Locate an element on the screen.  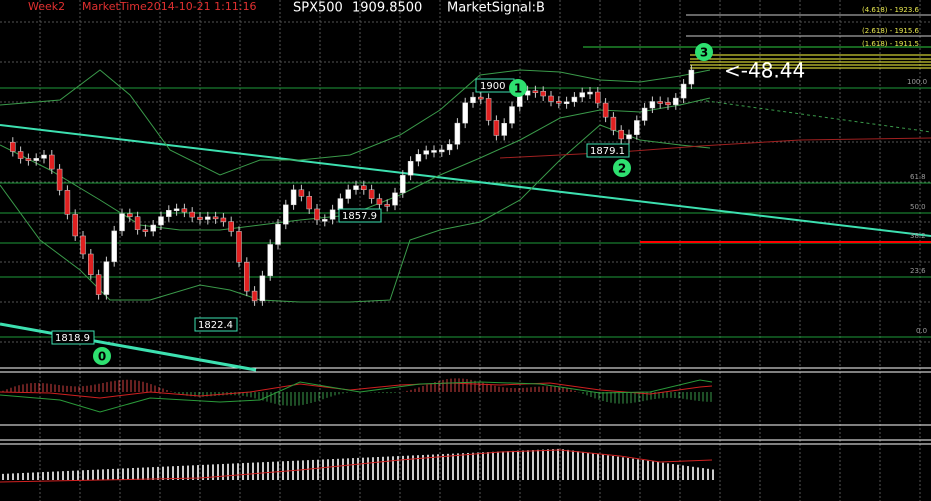
price-label: 1879.1 is located at coordinates (607, 151).